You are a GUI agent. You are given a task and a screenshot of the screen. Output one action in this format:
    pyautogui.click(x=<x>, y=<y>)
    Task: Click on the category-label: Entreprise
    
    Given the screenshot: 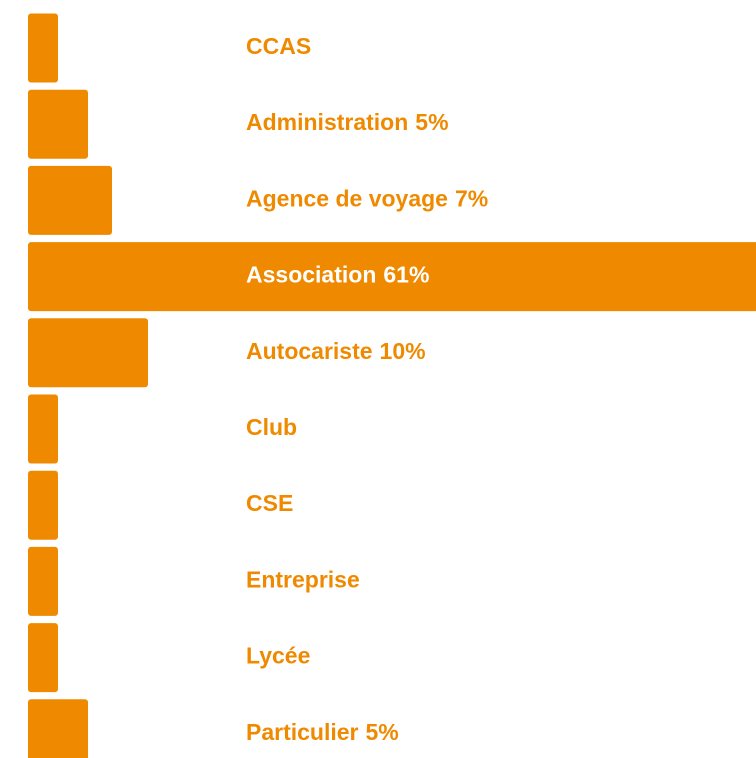 What is the action you would take?
    pyautogui.click(x=303, y=579)
    